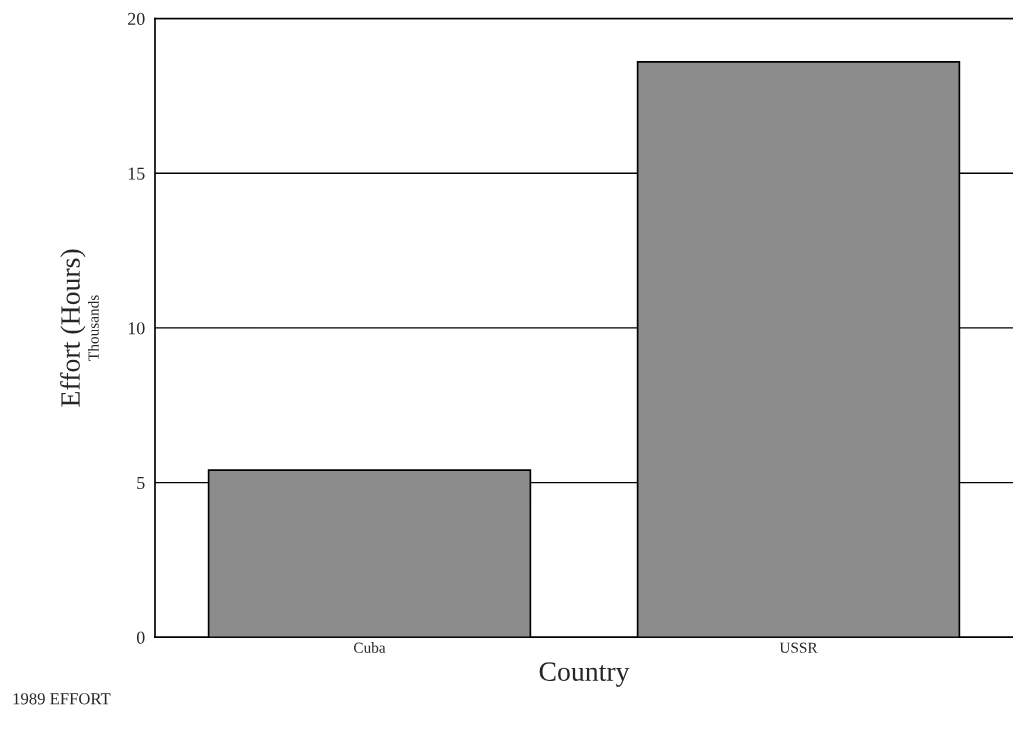  I want to click on text: 1989 EFFORT, so click(62, 699).